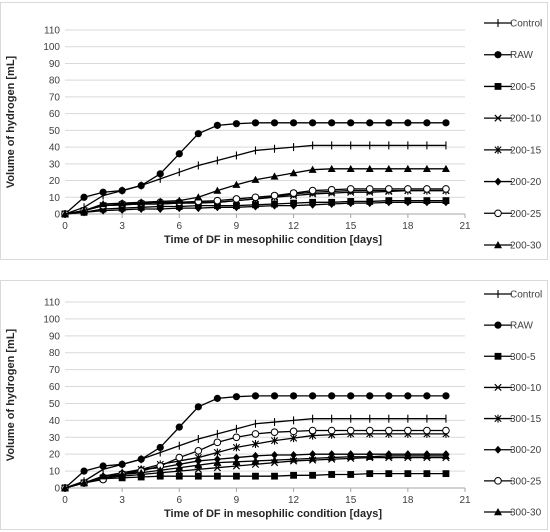 Image resolution: width=550 pixels, height=532 pixels. Describe the element at coordinates (526, 150) in the screenshot. I see `legend-label: 200-15` at that location.